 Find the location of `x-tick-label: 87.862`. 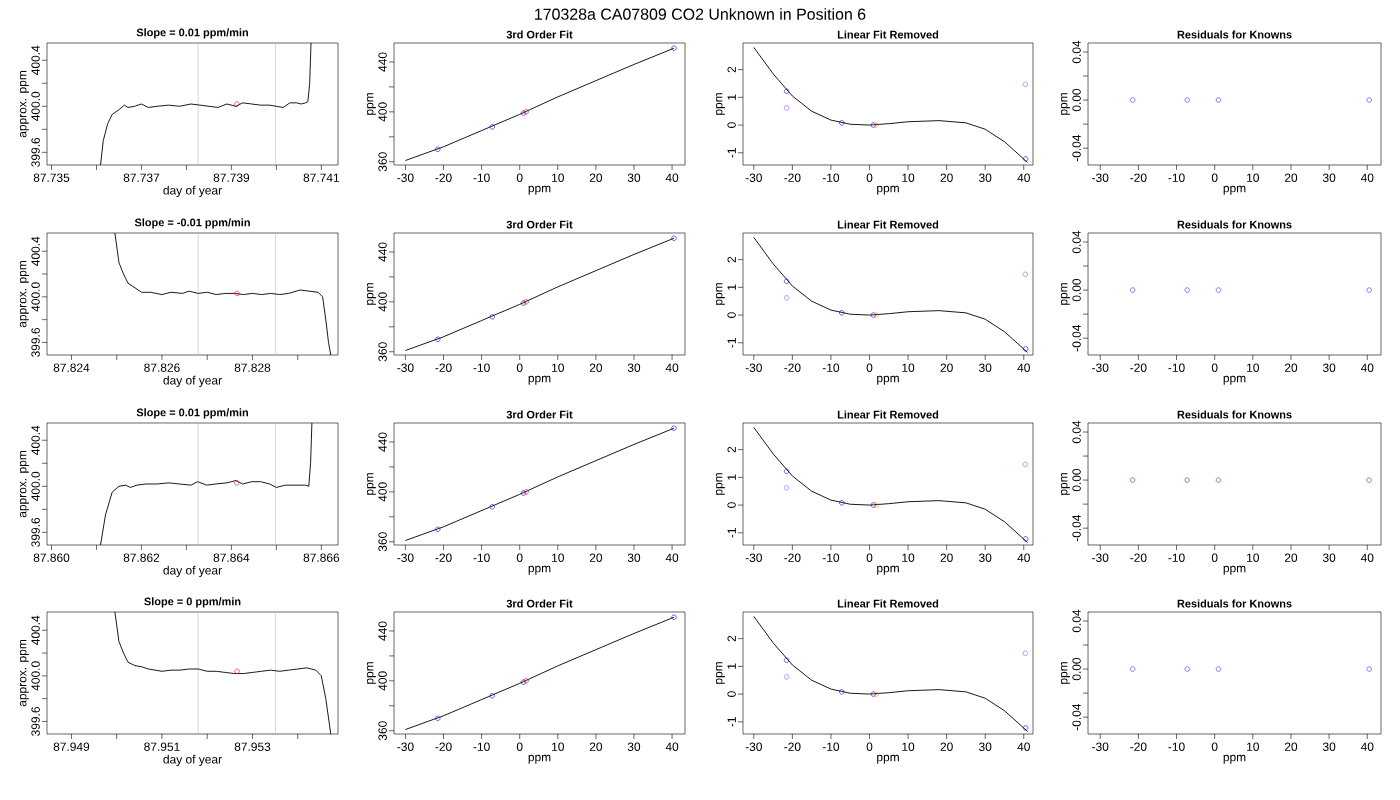

x-tick-label: 87.862 is located at coordinates (141, 557).